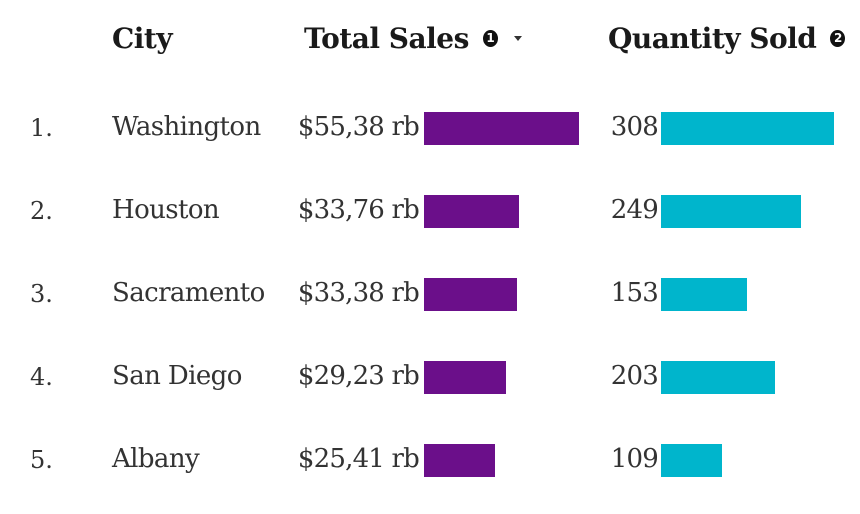 This screenshot has width=860, height=514. I want to click on row-rank: 2., so click(41, 211).